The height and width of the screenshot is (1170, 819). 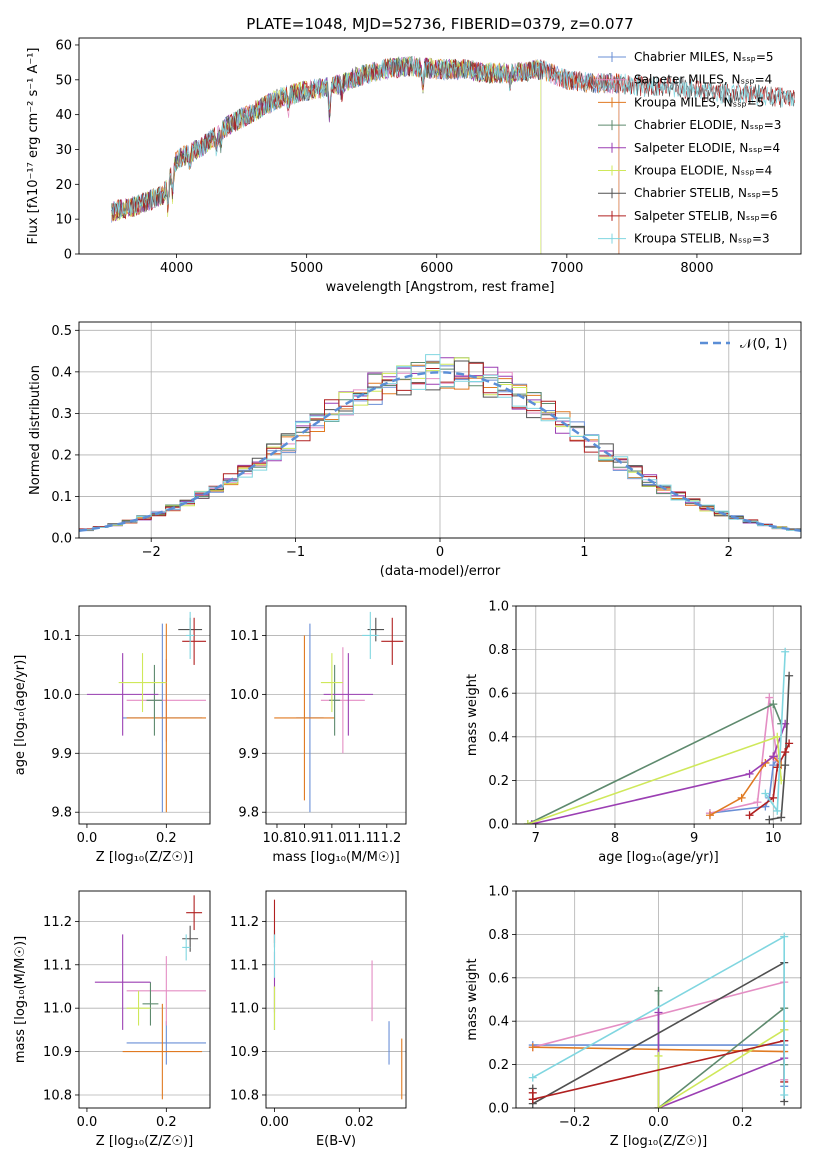 What do you see at coordinates (335, 857) in the screenshot?
I see `age_vs_mass-x-axis-label: mass [log₁₀(M/M☉)]` at bounding box center [335, 857].